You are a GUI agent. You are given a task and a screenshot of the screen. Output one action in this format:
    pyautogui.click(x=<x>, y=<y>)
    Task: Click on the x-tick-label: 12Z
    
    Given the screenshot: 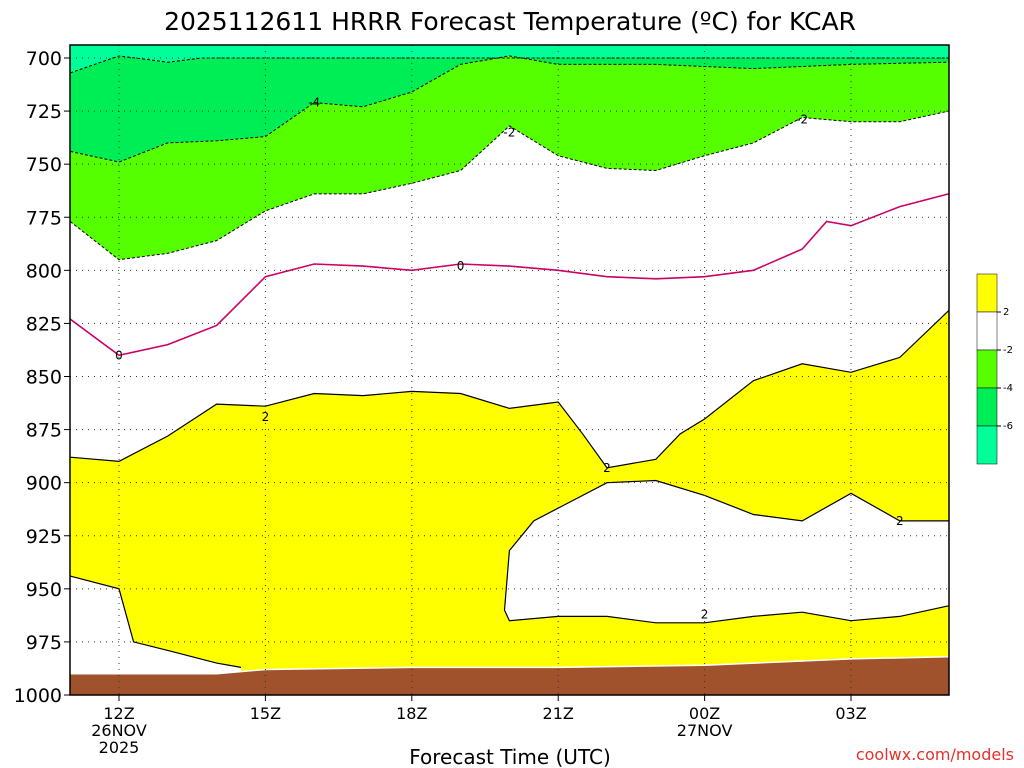 What is the action you would take?
    pyautogui.click(x=118, y=713)
    